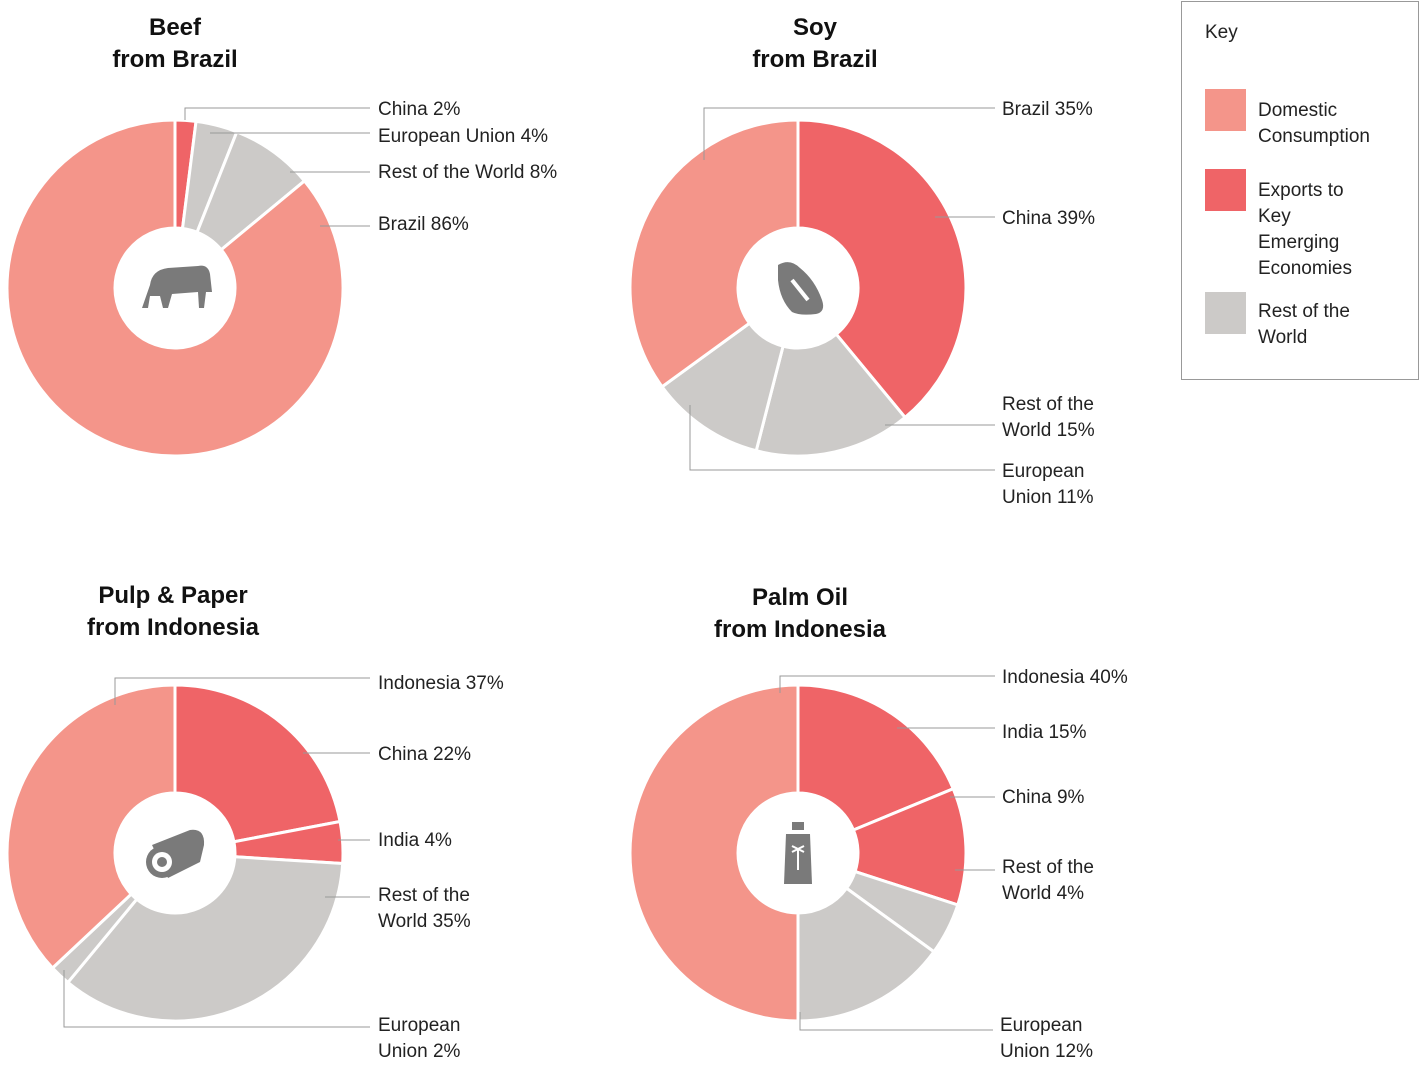 This screenshot has width=1427, height=1066. I want to click on data-label: European Union 4%, so click(528, 137).